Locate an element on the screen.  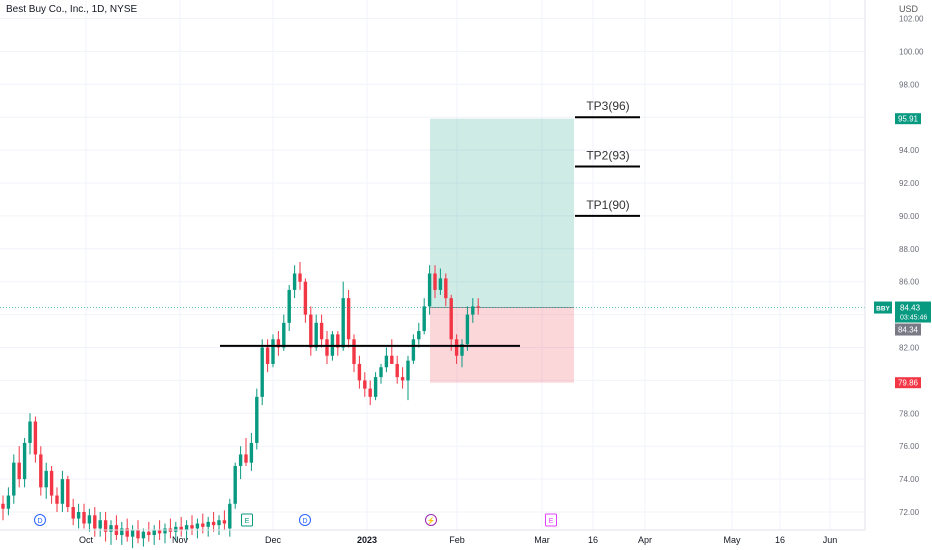
prev-price-bg is located at coordinates (908, 329).